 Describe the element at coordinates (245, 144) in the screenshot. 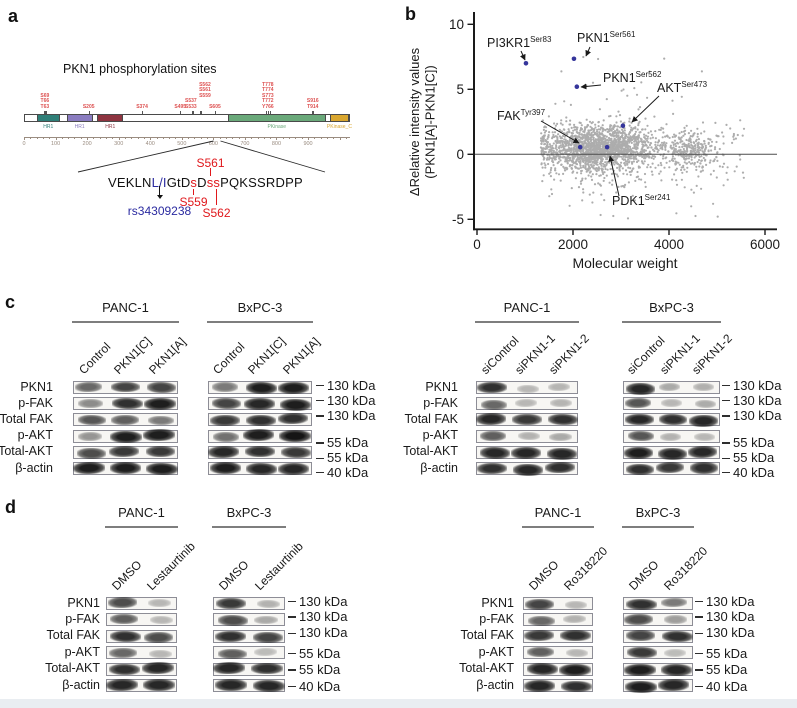

I see `ruler-number: 700` at that location.